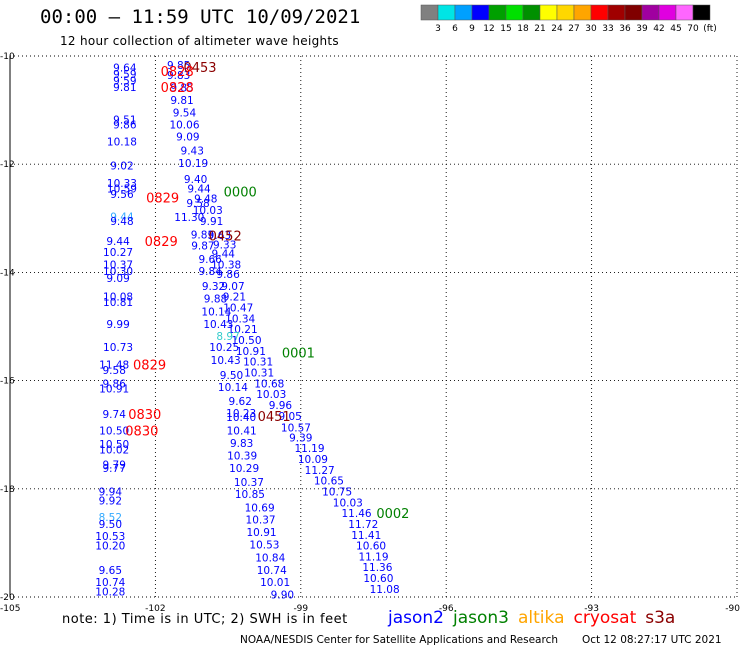  I want to click on wave-height-value: 8.97, so click(227, 337).